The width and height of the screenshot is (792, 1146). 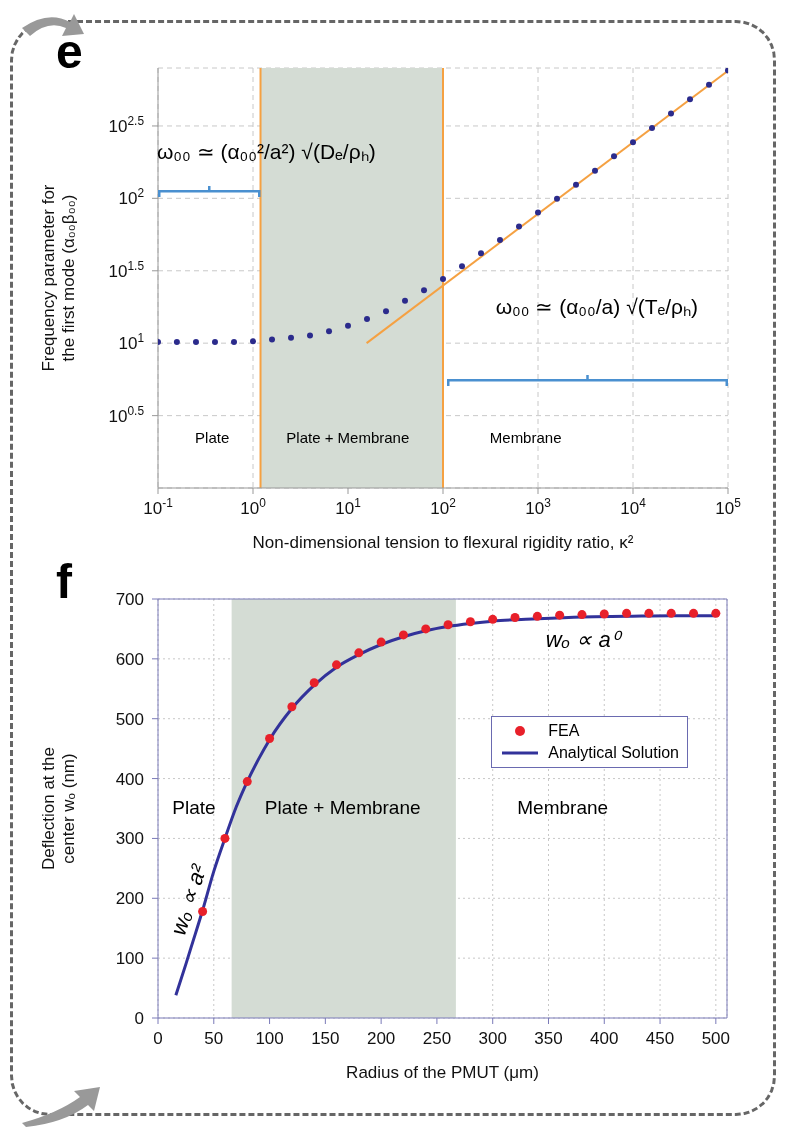 I want to click on y-tick-label: 600, so click(x=129, y=659).